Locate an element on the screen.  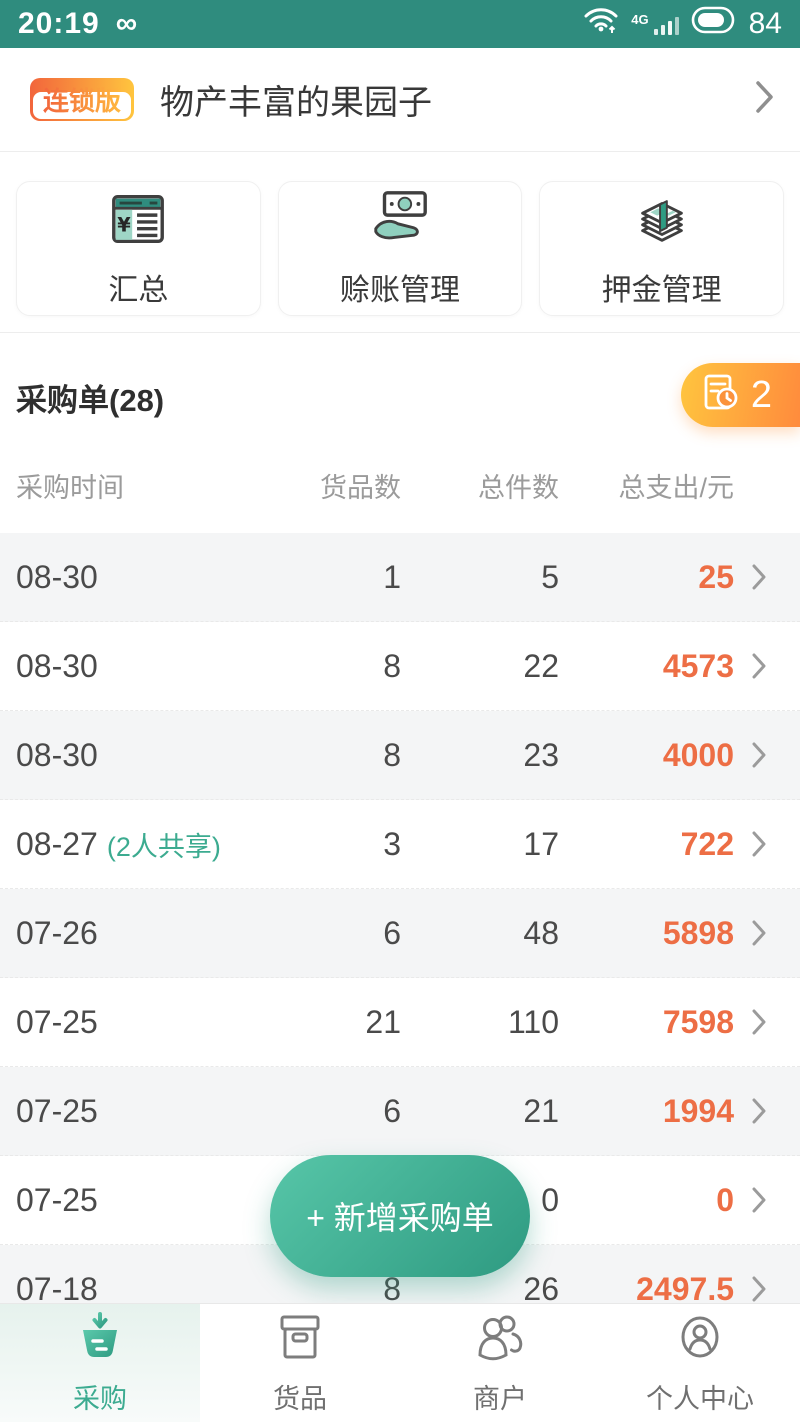
goods-box-icon is located at coordinates (300, 1339).